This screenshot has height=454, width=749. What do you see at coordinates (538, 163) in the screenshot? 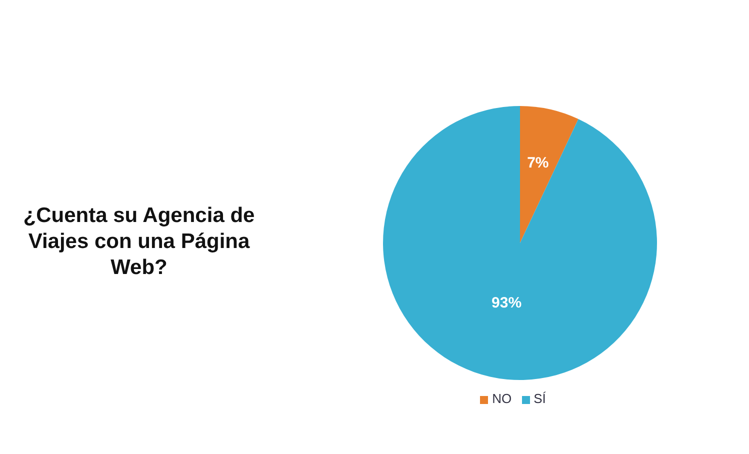
I see `data-label: 7%` at bounding box center [538, 163].